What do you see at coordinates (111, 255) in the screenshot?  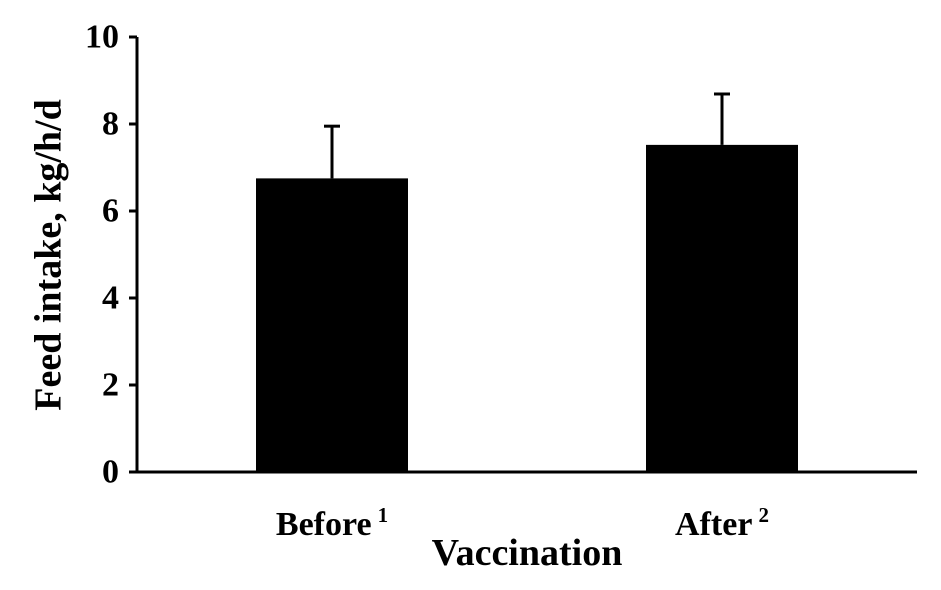 I see `y-axis-ticks: 0 2 4 6 8 10` at bounding box center [111, 255].